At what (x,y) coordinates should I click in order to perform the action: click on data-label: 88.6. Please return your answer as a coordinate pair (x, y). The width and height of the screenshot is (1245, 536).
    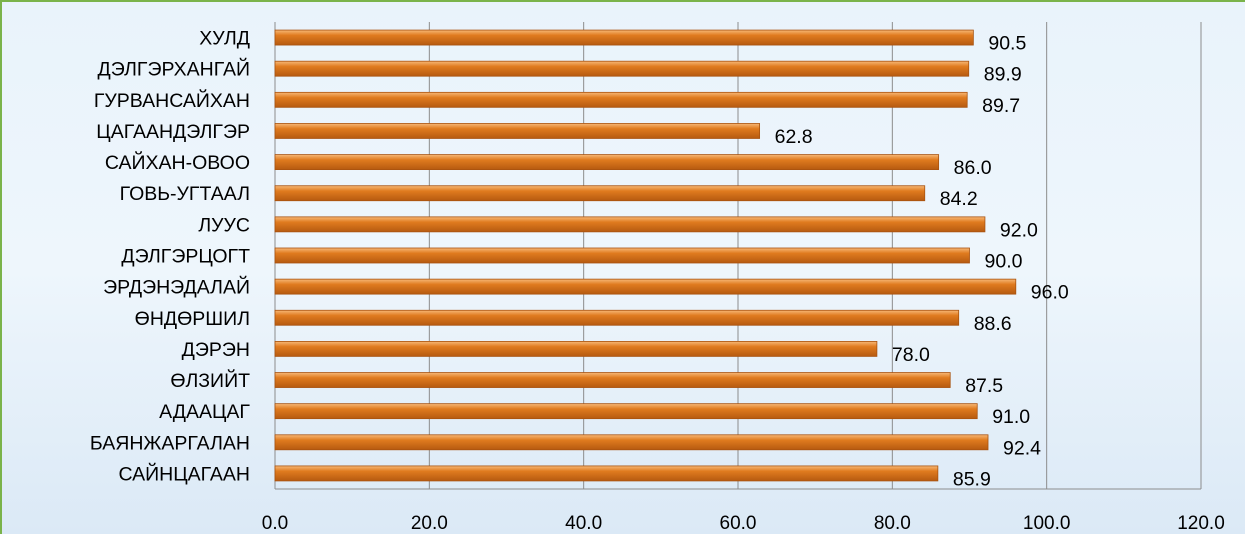
    Looking at the image, I should click on (993, 324).